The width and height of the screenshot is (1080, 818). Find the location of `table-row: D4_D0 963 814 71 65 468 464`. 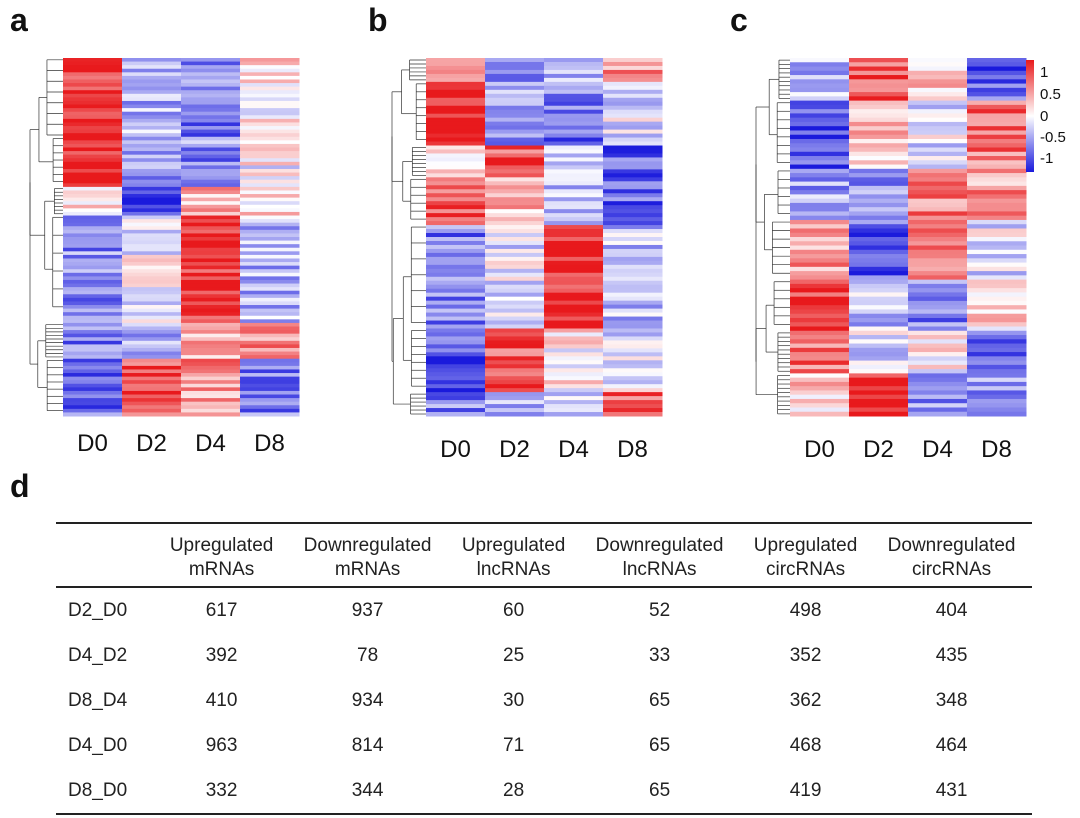

table-row: D4_D0 963 814 71 65 468 464 is located at coordinates (544, 745).